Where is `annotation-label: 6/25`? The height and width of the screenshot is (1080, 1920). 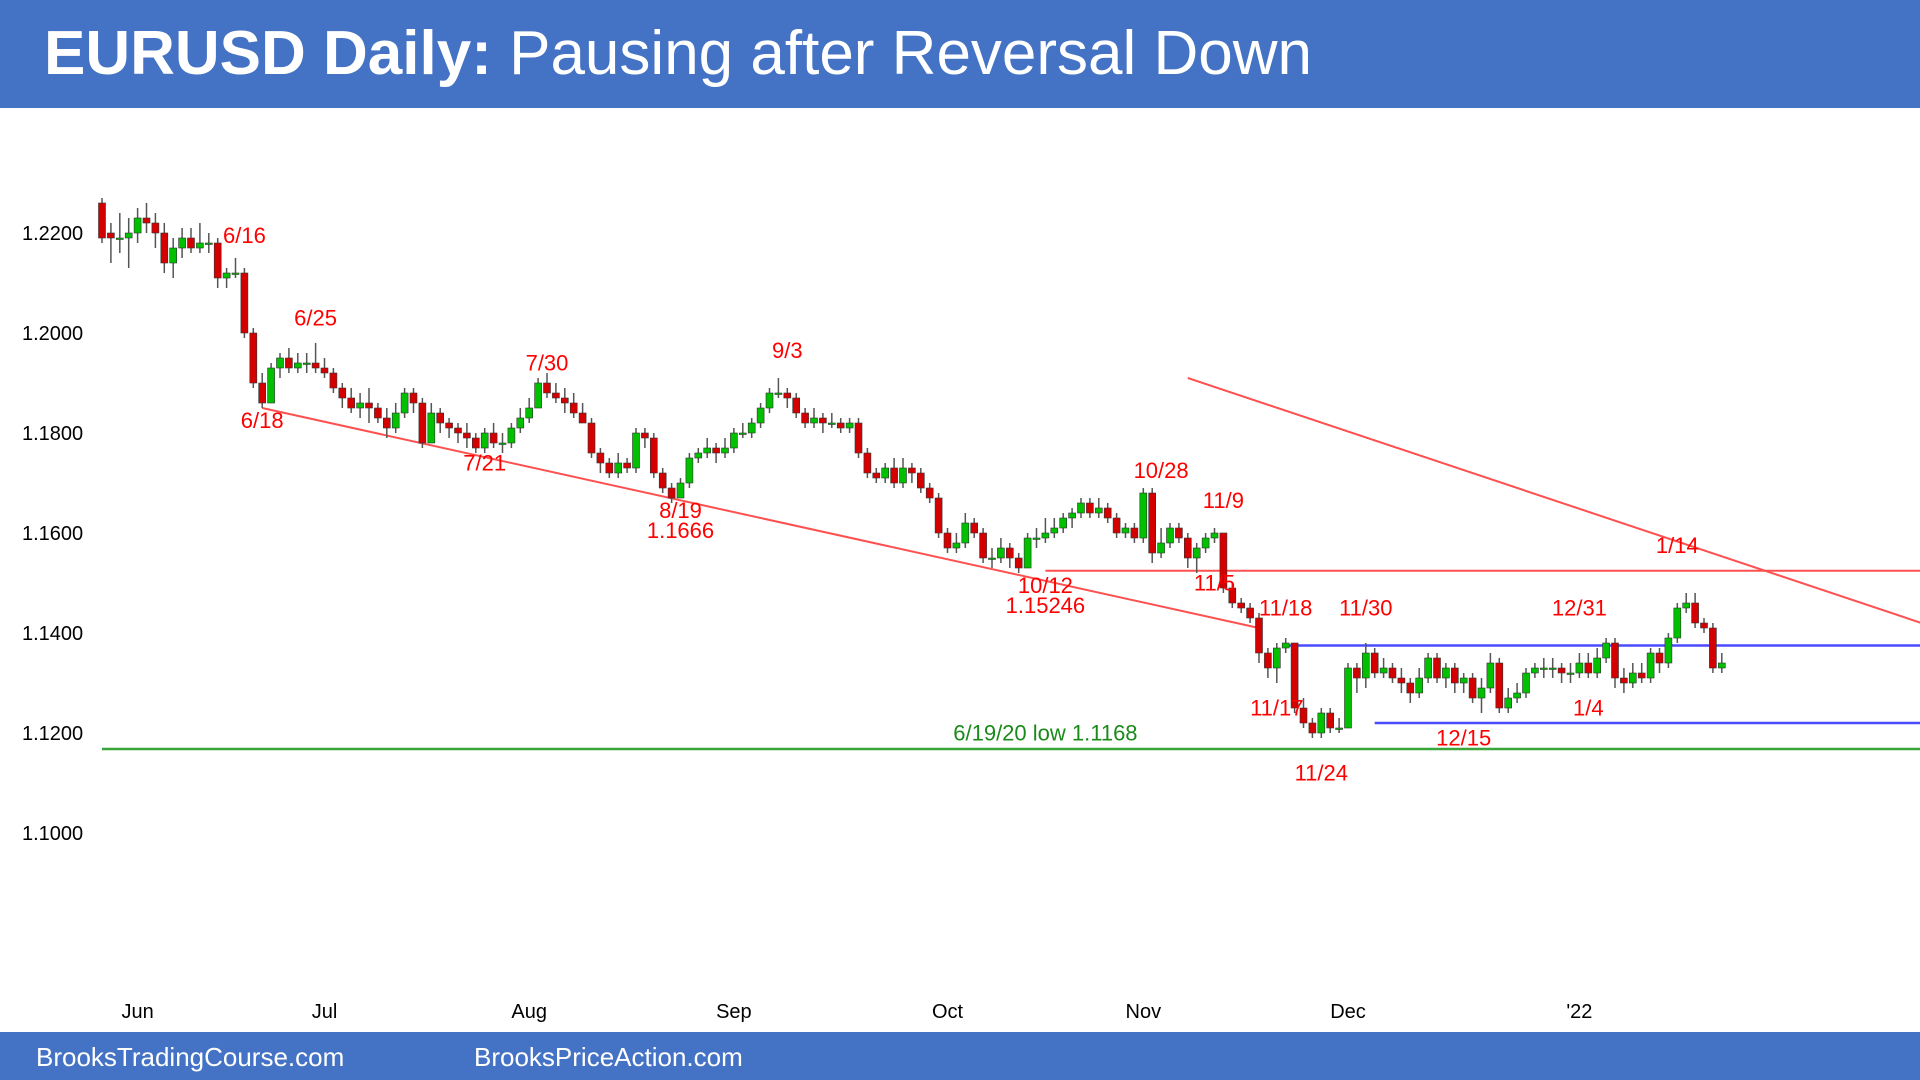
annotation-label: 6/25 is located at coordinates (315, 318).